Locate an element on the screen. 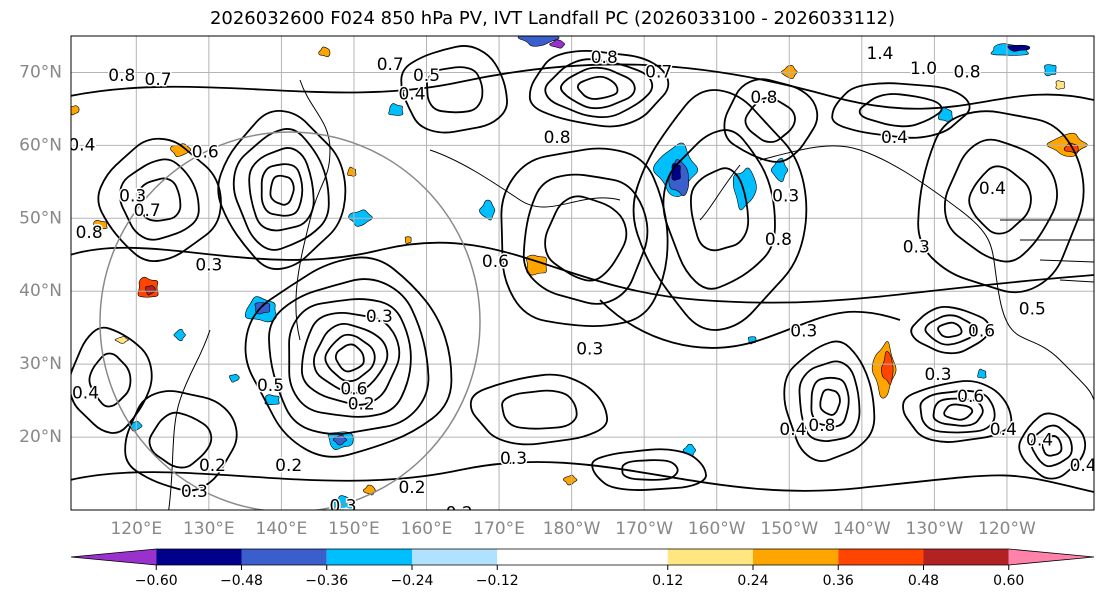 The image size is (1105, 604). colorbar-tick-label: 0.36 is located at coordinates (838, 581).